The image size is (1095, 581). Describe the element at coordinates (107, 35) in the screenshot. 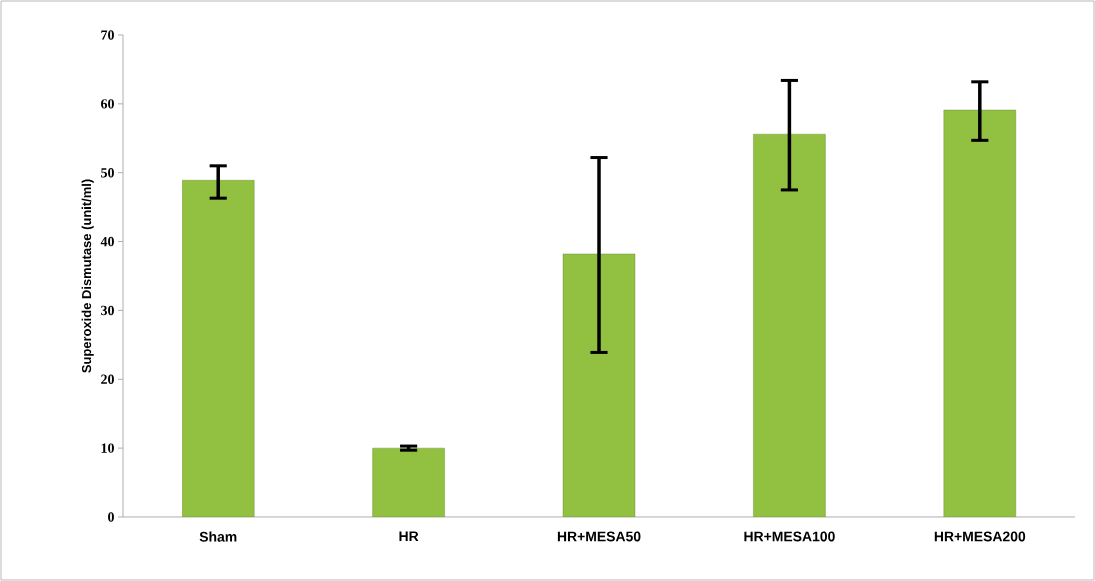

I see `y-tick-label: 70` at that location.